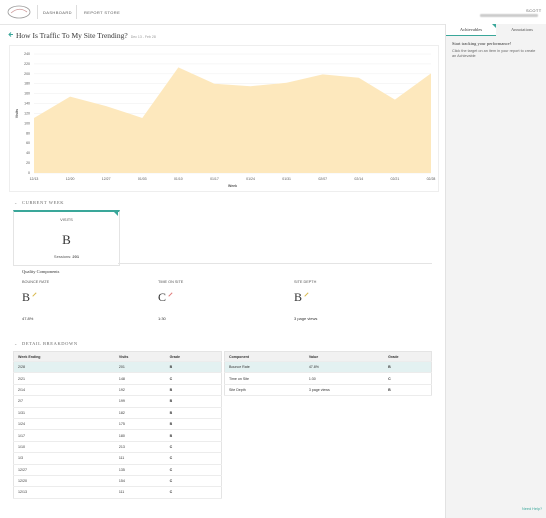  Describe the element at coordinates (64, 447) in the screenshot. I see `cell: 1/10` at that location.